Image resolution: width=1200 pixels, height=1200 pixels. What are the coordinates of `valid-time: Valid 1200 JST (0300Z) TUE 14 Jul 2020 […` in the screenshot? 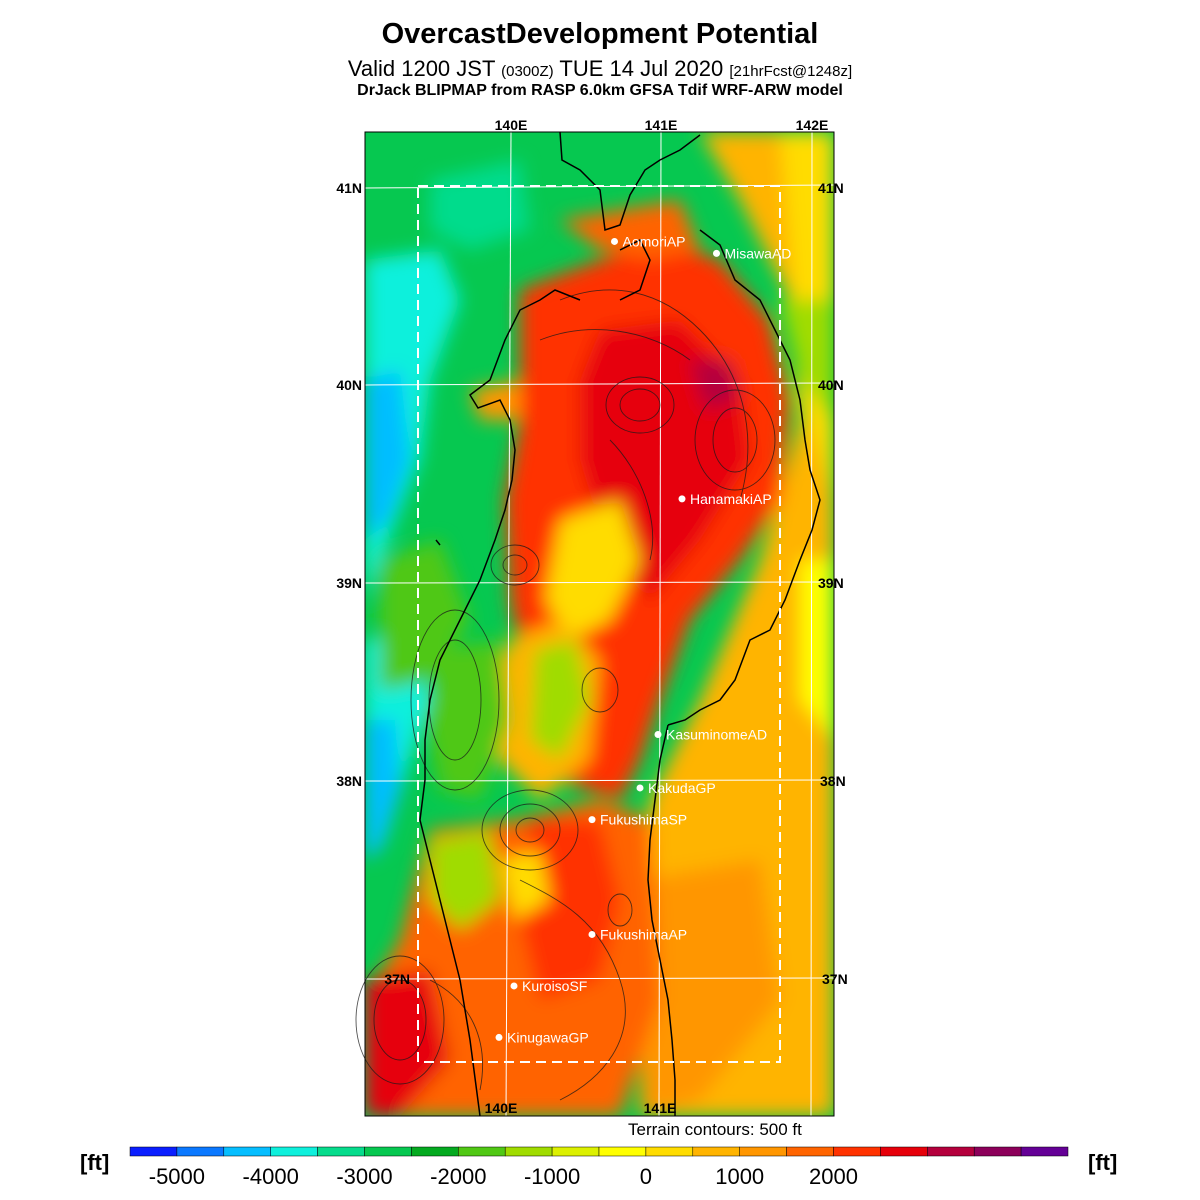 It's located at (600, 69).